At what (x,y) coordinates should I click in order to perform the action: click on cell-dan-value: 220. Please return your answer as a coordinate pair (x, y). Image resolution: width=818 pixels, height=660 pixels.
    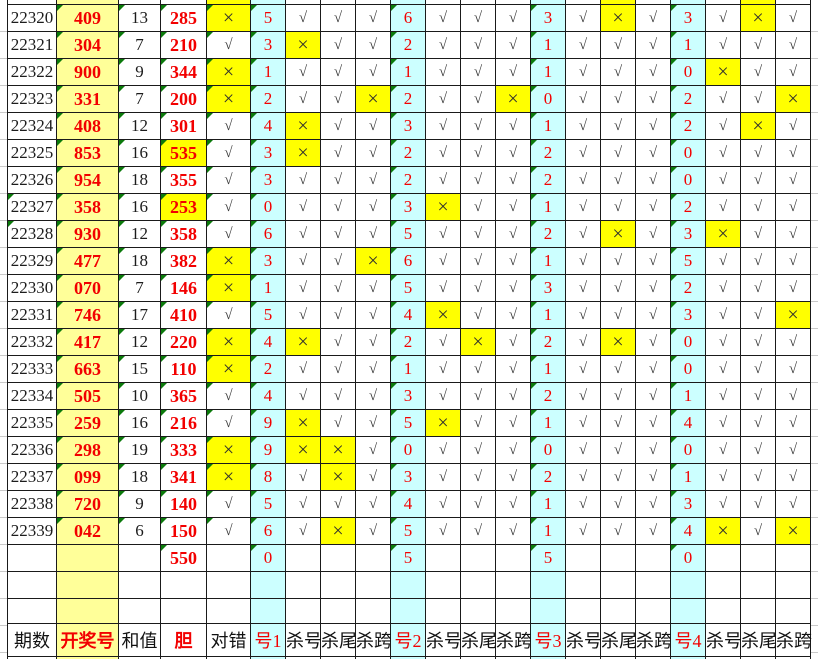
    Looking at the image, I should click on (183, 342).